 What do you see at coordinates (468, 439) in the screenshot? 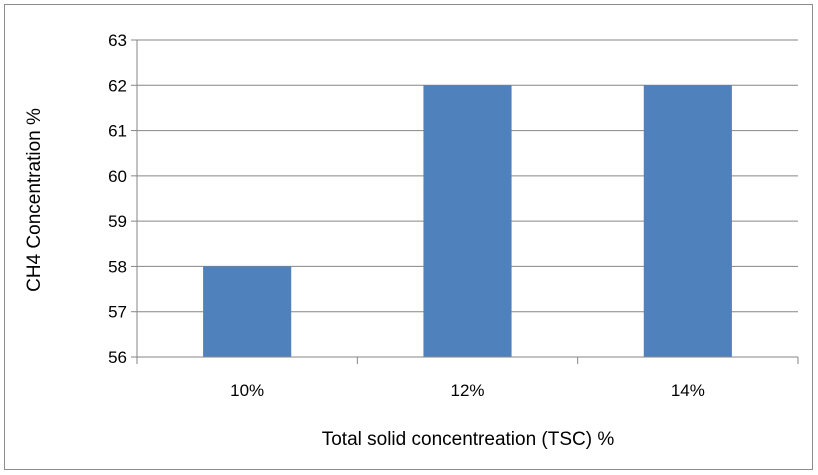
I see `x-axis-title: Total solid concentreation (TSC) %` at bounding box center [468, 439].